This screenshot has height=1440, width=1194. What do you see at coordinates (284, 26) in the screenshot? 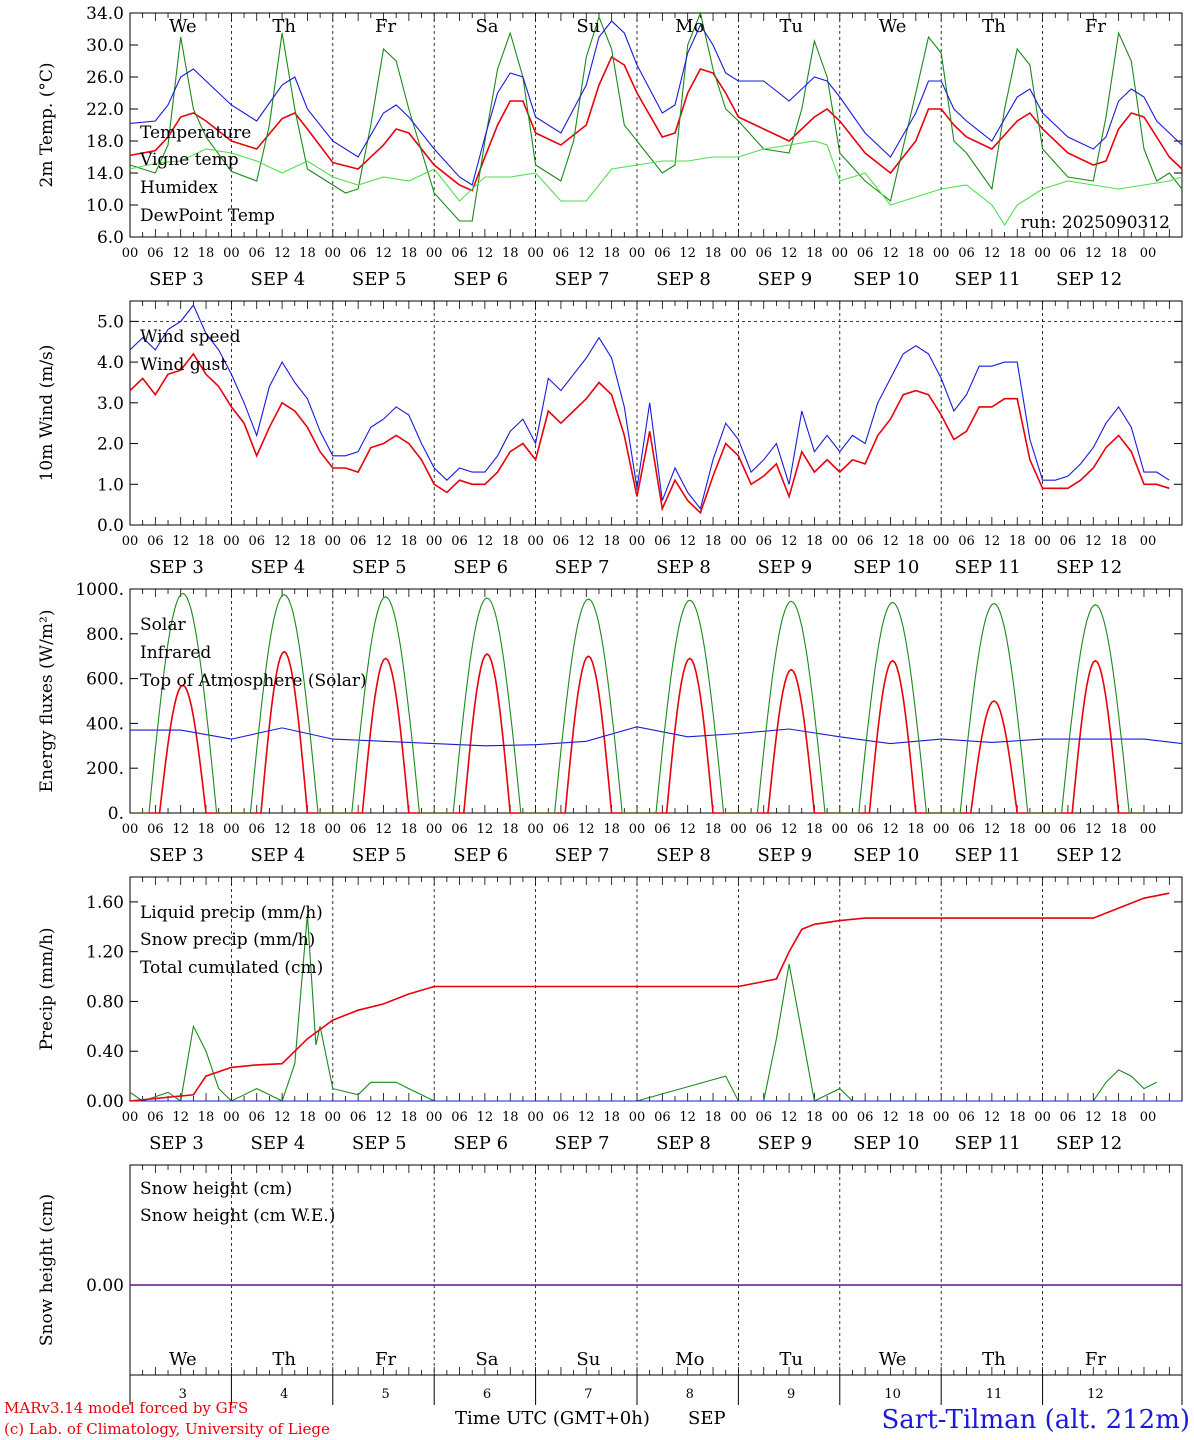
I see `weekday-label: Th` at bounding box center [284, 26].